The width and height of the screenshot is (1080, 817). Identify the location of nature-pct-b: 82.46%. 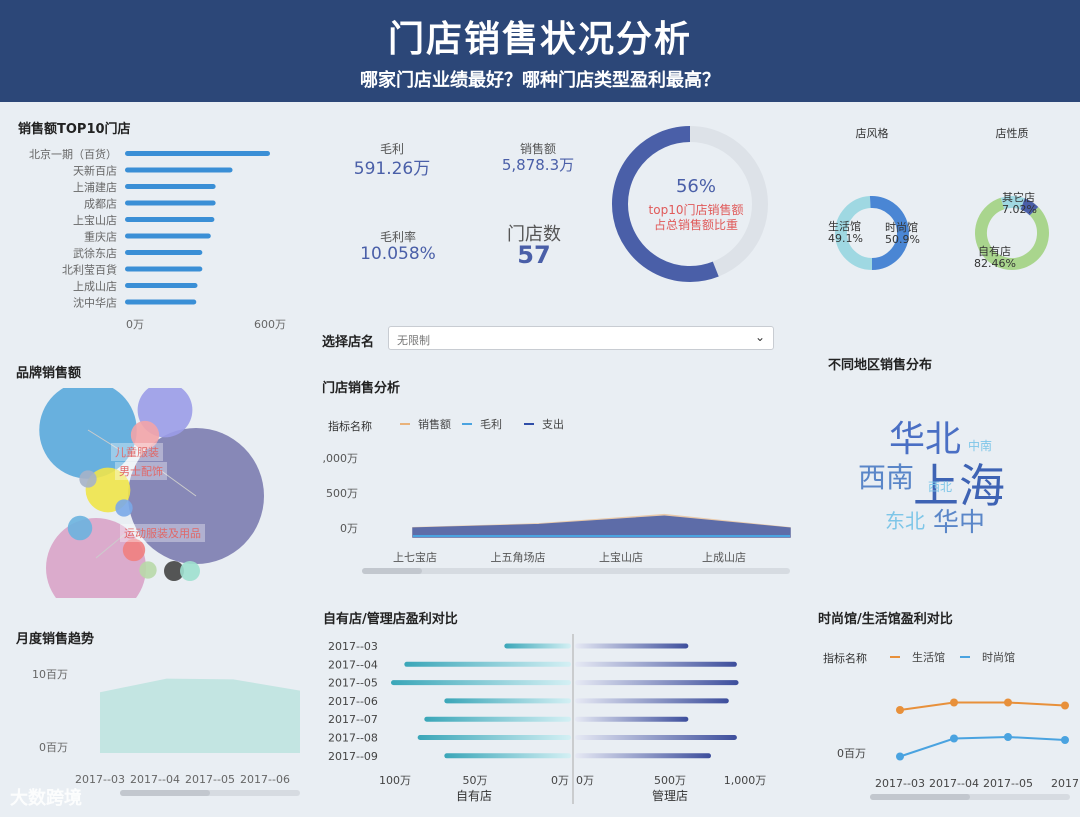
(995, 263).